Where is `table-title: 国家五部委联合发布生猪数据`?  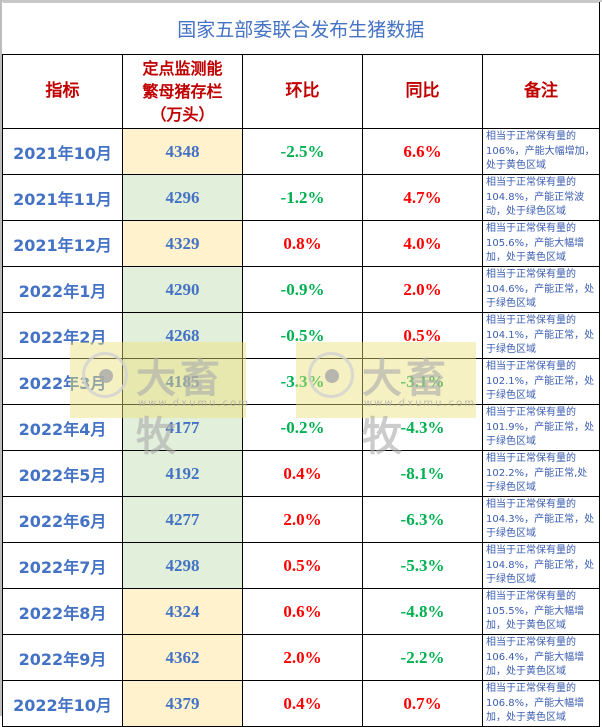
table-title: 国家五部委联合发布生猪数据 is located at coordinates (301, 28).